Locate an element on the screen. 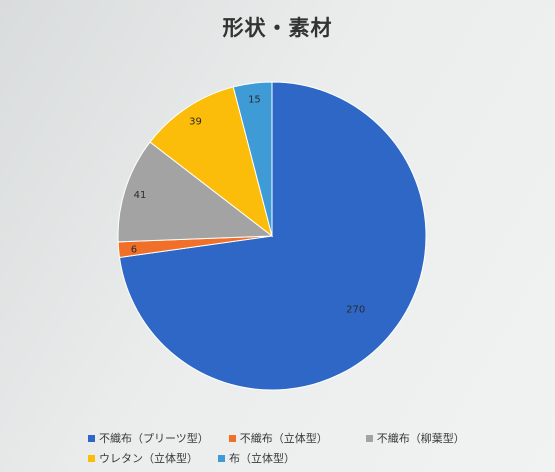  pie-slice-willow-leaf is located at coordinates (195, 192).